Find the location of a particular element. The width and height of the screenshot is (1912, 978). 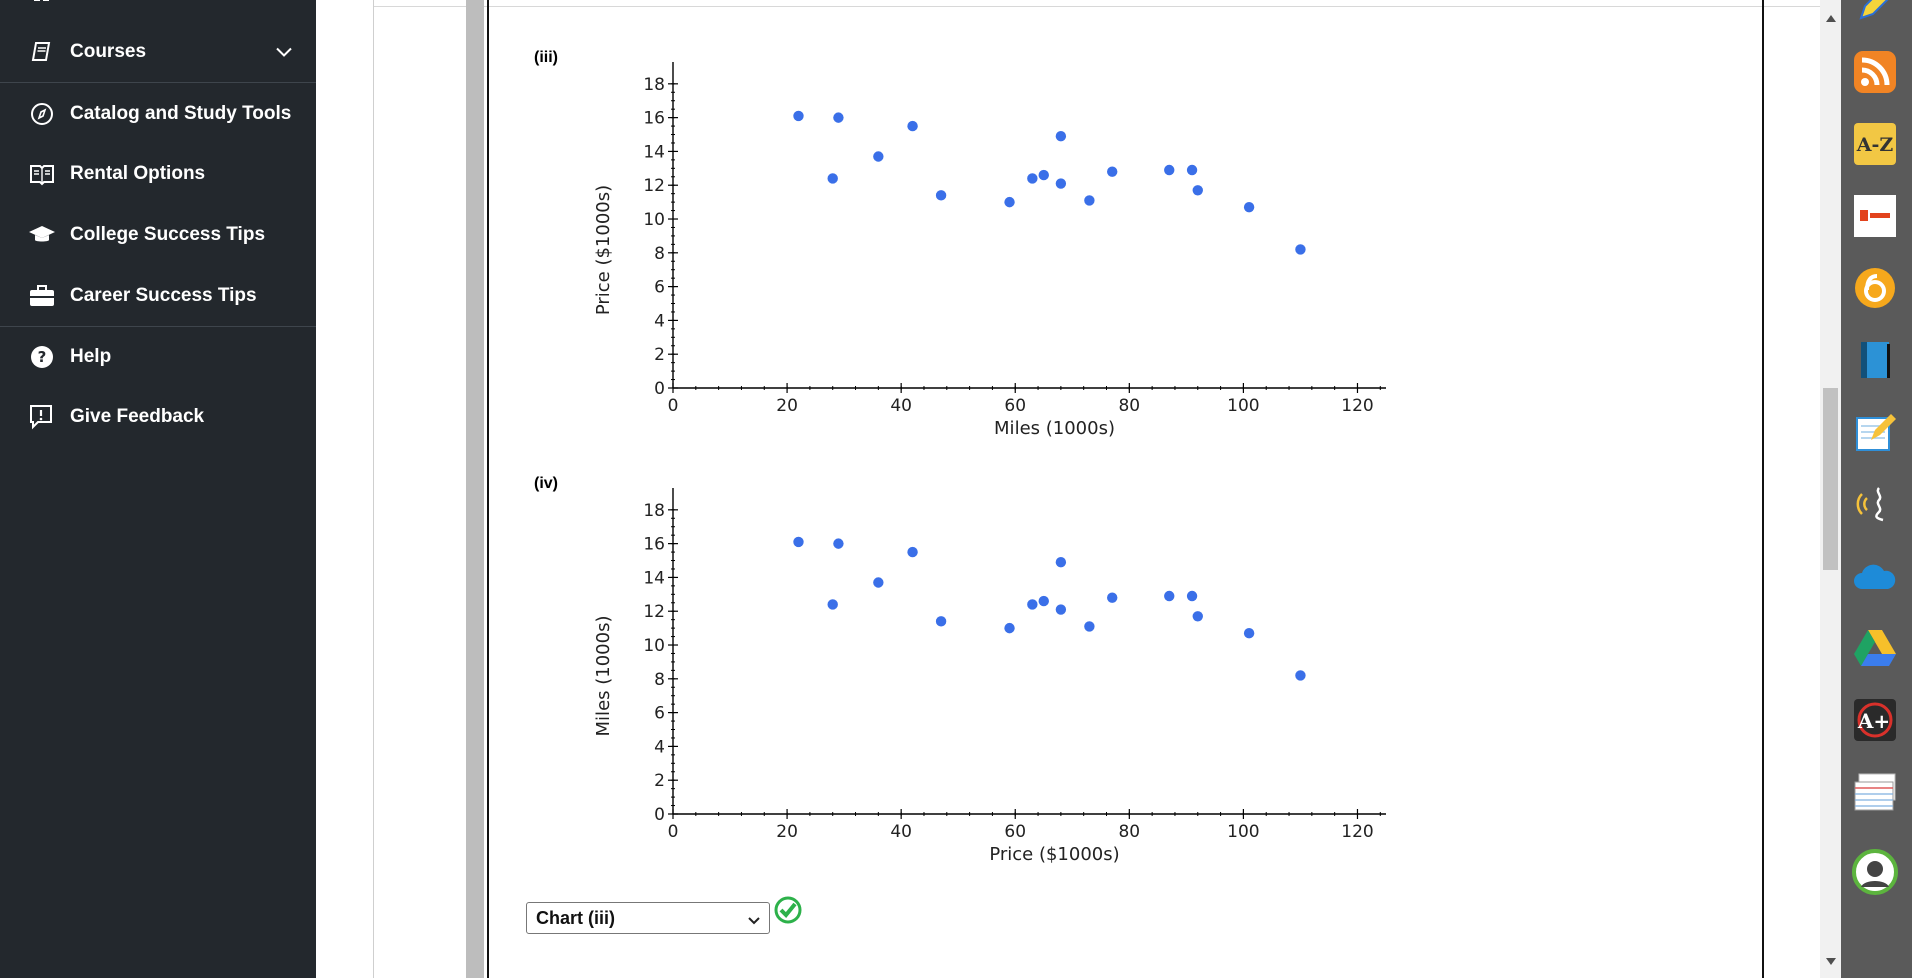

x-tick-label: 20 is located at coordinates (787, 406).